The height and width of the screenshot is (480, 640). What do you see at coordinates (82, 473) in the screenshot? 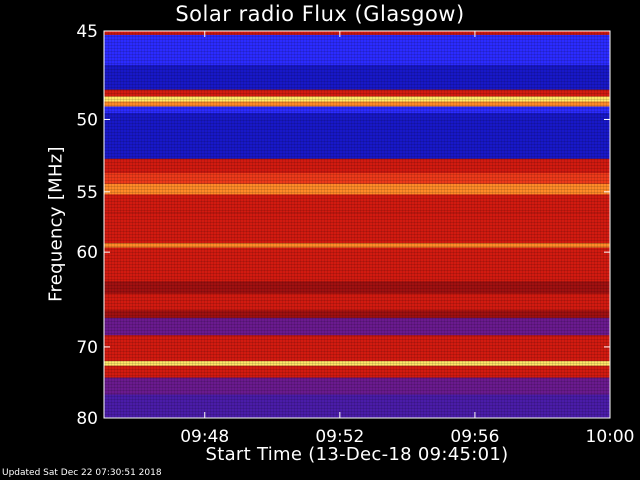
I see `updated-timestamp: Updated Sat Dec 22 07:30:51 2018` at bounding box center [82, 473].